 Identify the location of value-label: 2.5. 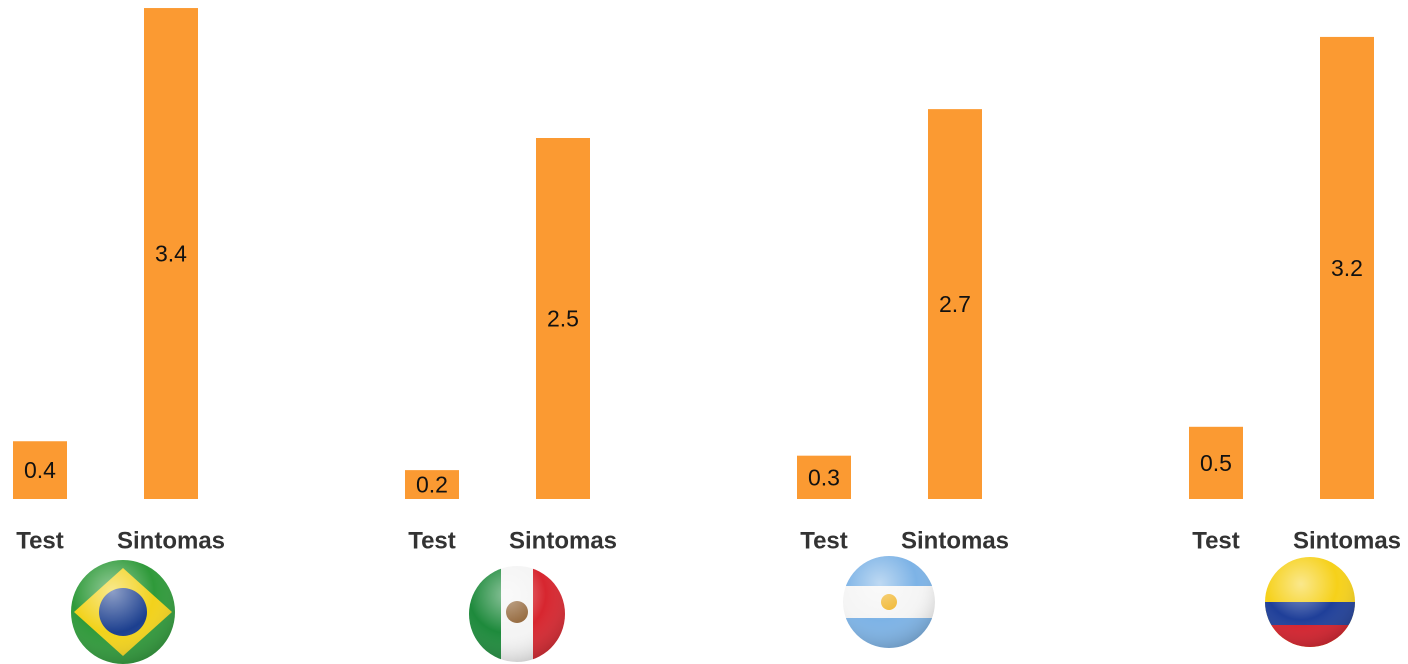
(563, 319).